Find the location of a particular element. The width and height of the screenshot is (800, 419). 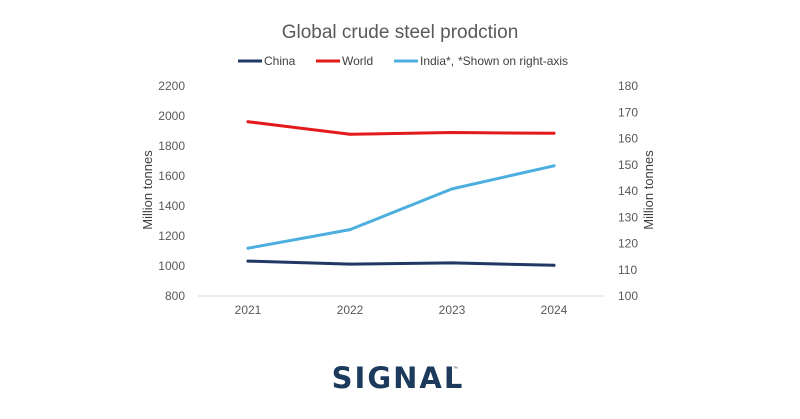

y-tick-left-label: 1400 is located at coordinates (171, 206).